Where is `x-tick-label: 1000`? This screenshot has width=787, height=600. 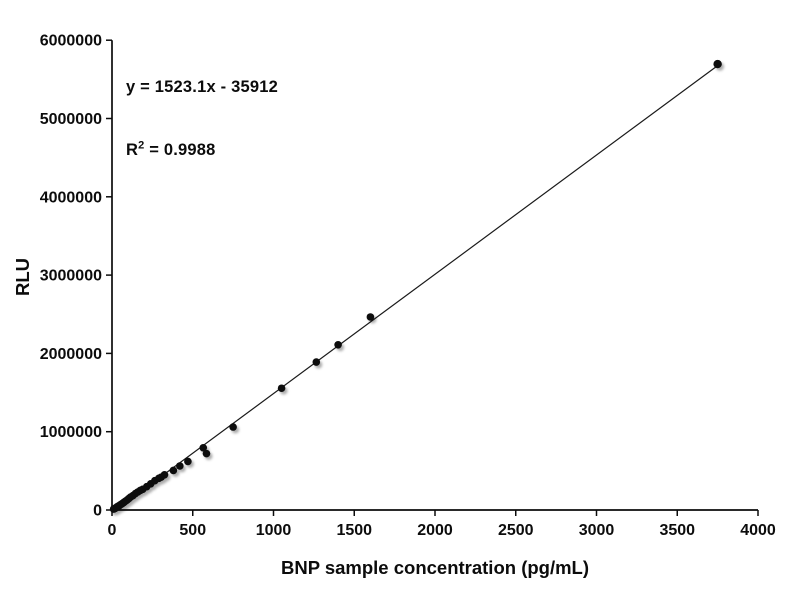 x-tick-label: 1000 is located at coordinates (274, 530).